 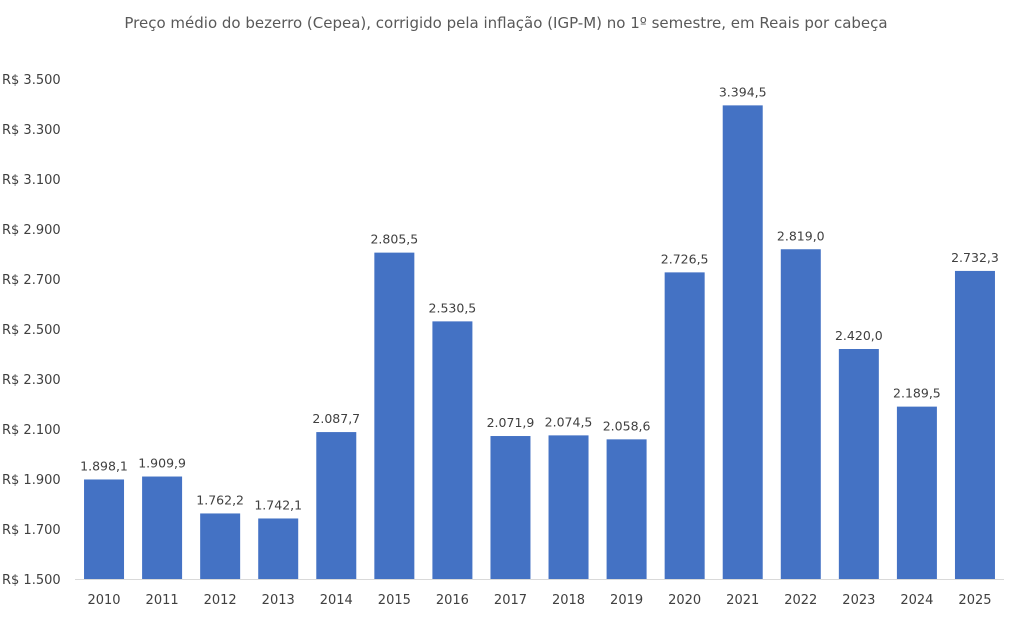 What do you see at coordinates (278, 548) in the screenshot?
I see `bar-2013` at bounding box center [278, 548].